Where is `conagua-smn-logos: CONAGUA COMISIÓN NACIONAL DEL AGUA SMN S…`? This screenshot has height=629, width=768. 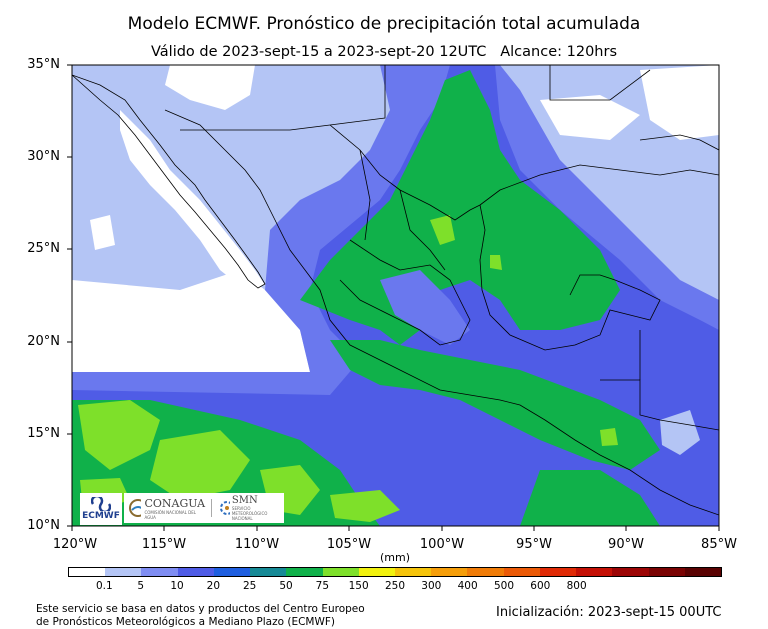
conagua-smn-logos: CONAGUA COMISIÓN NACIONAL DEL AGUA SMN S… is located at coordinates (204, 508).